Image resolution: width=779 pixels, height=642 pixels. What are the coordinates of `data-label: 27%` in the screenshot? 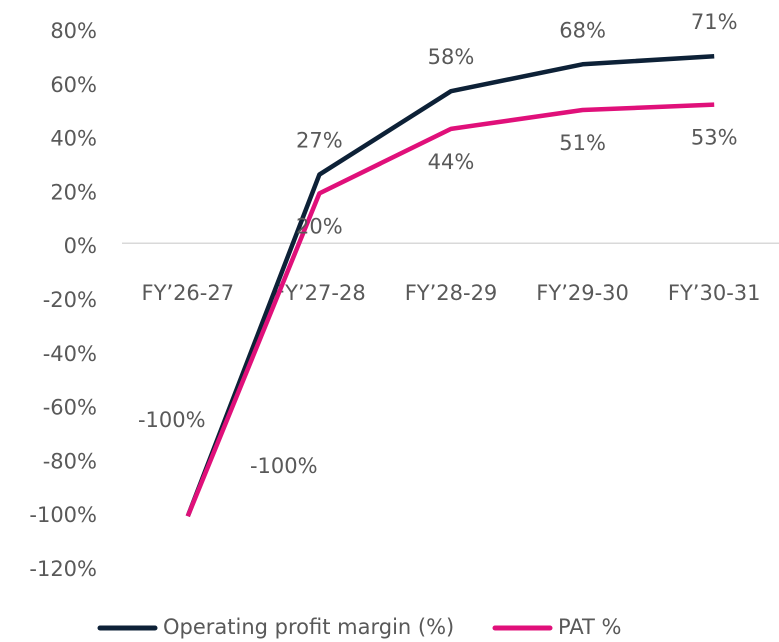 It's located at (319, 141).